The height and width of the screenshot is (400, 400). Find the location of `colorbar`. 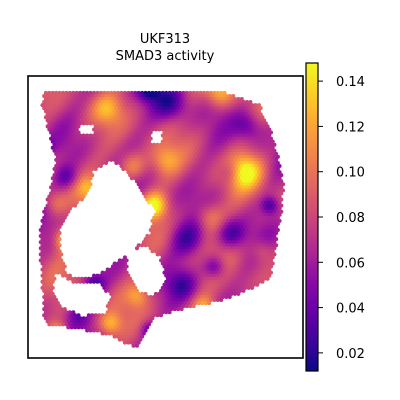

colorbar is located at coordinates (312, 217).